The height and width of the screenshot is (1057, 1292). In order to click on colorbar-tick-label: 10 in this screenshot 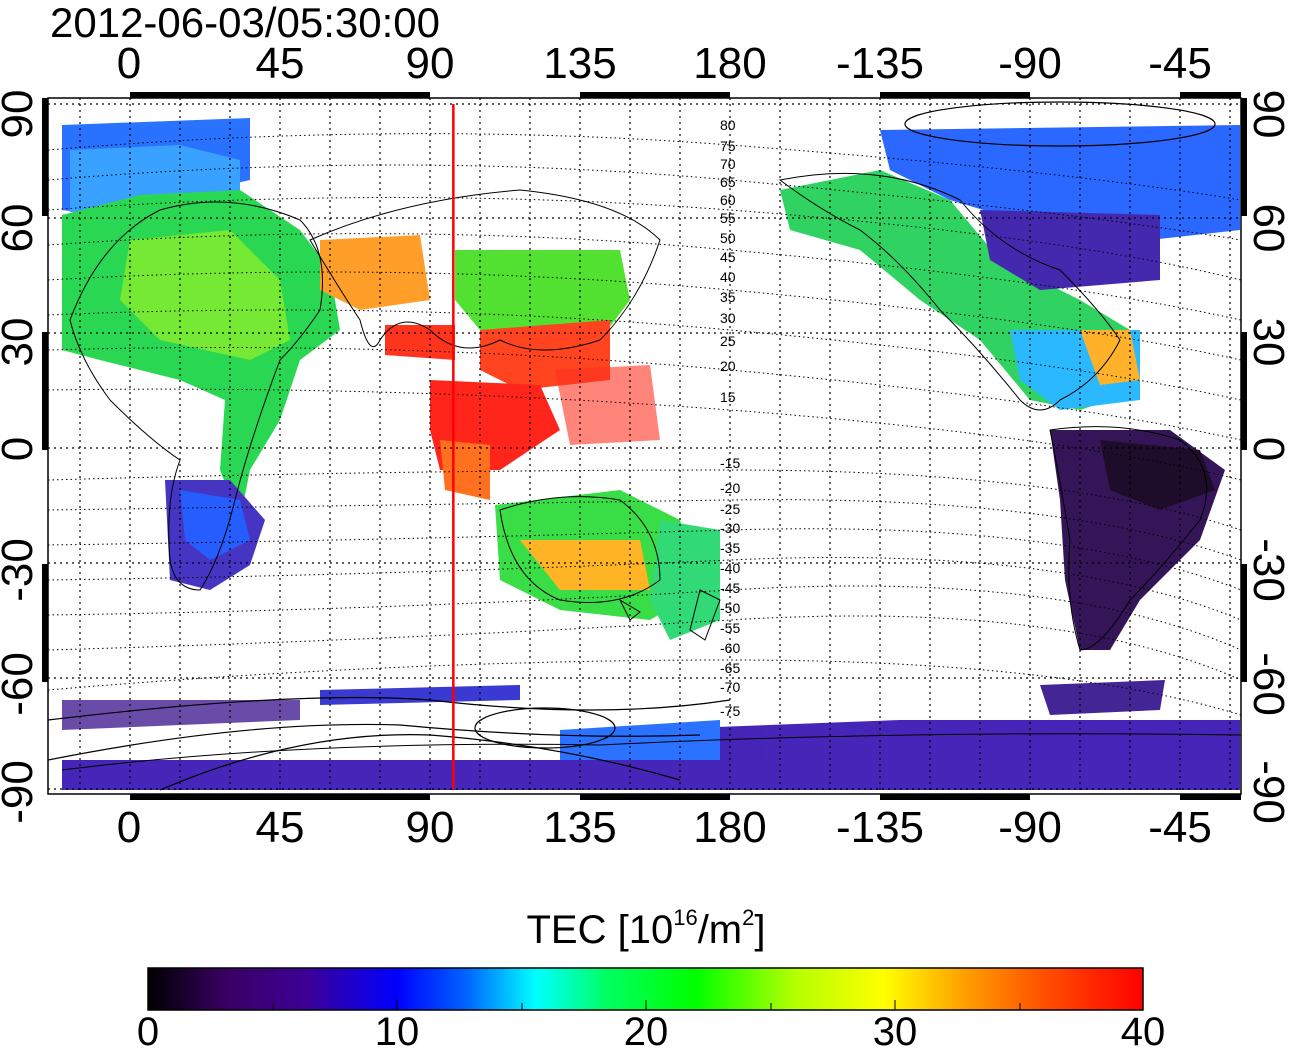, I will do `click(397, 1032)`.